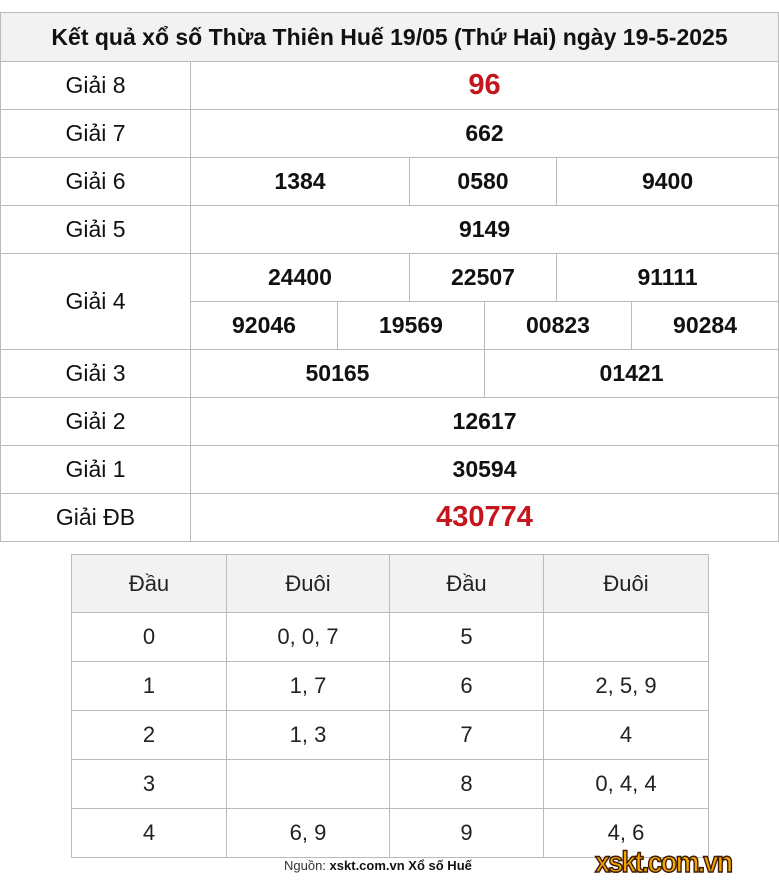 The image size is (779, 881). I want to click on prize-number: 00823, so click(558, 325).